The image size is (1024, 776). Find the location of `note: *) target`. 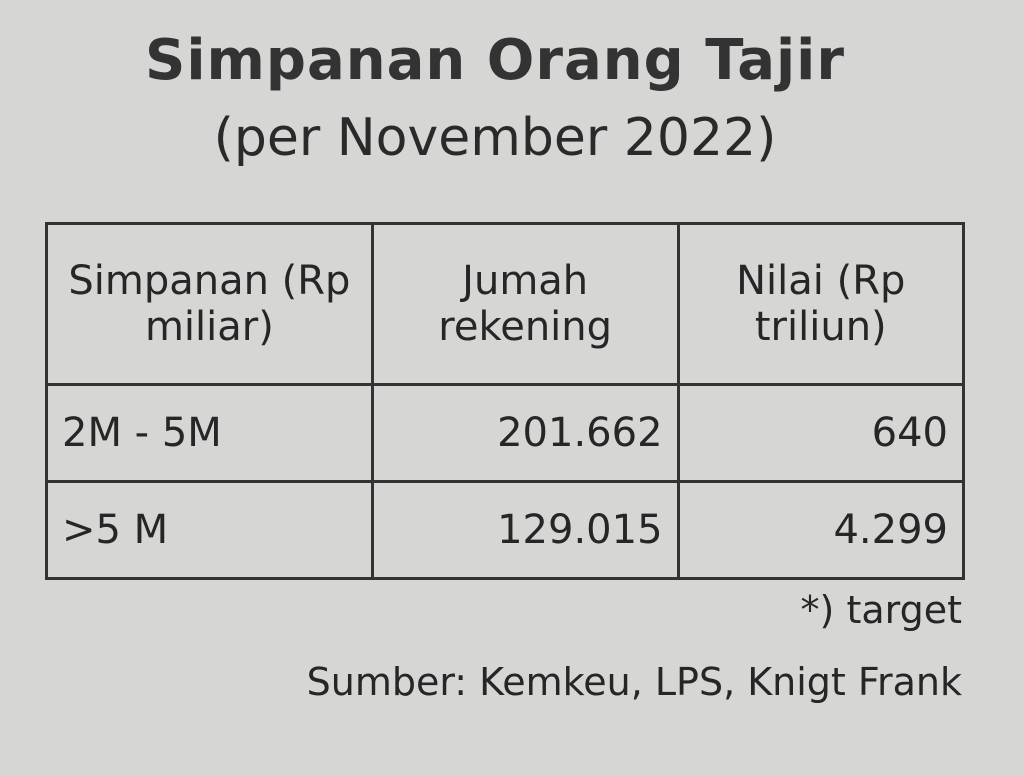

note: *) target is located at coordinates (881, 610).